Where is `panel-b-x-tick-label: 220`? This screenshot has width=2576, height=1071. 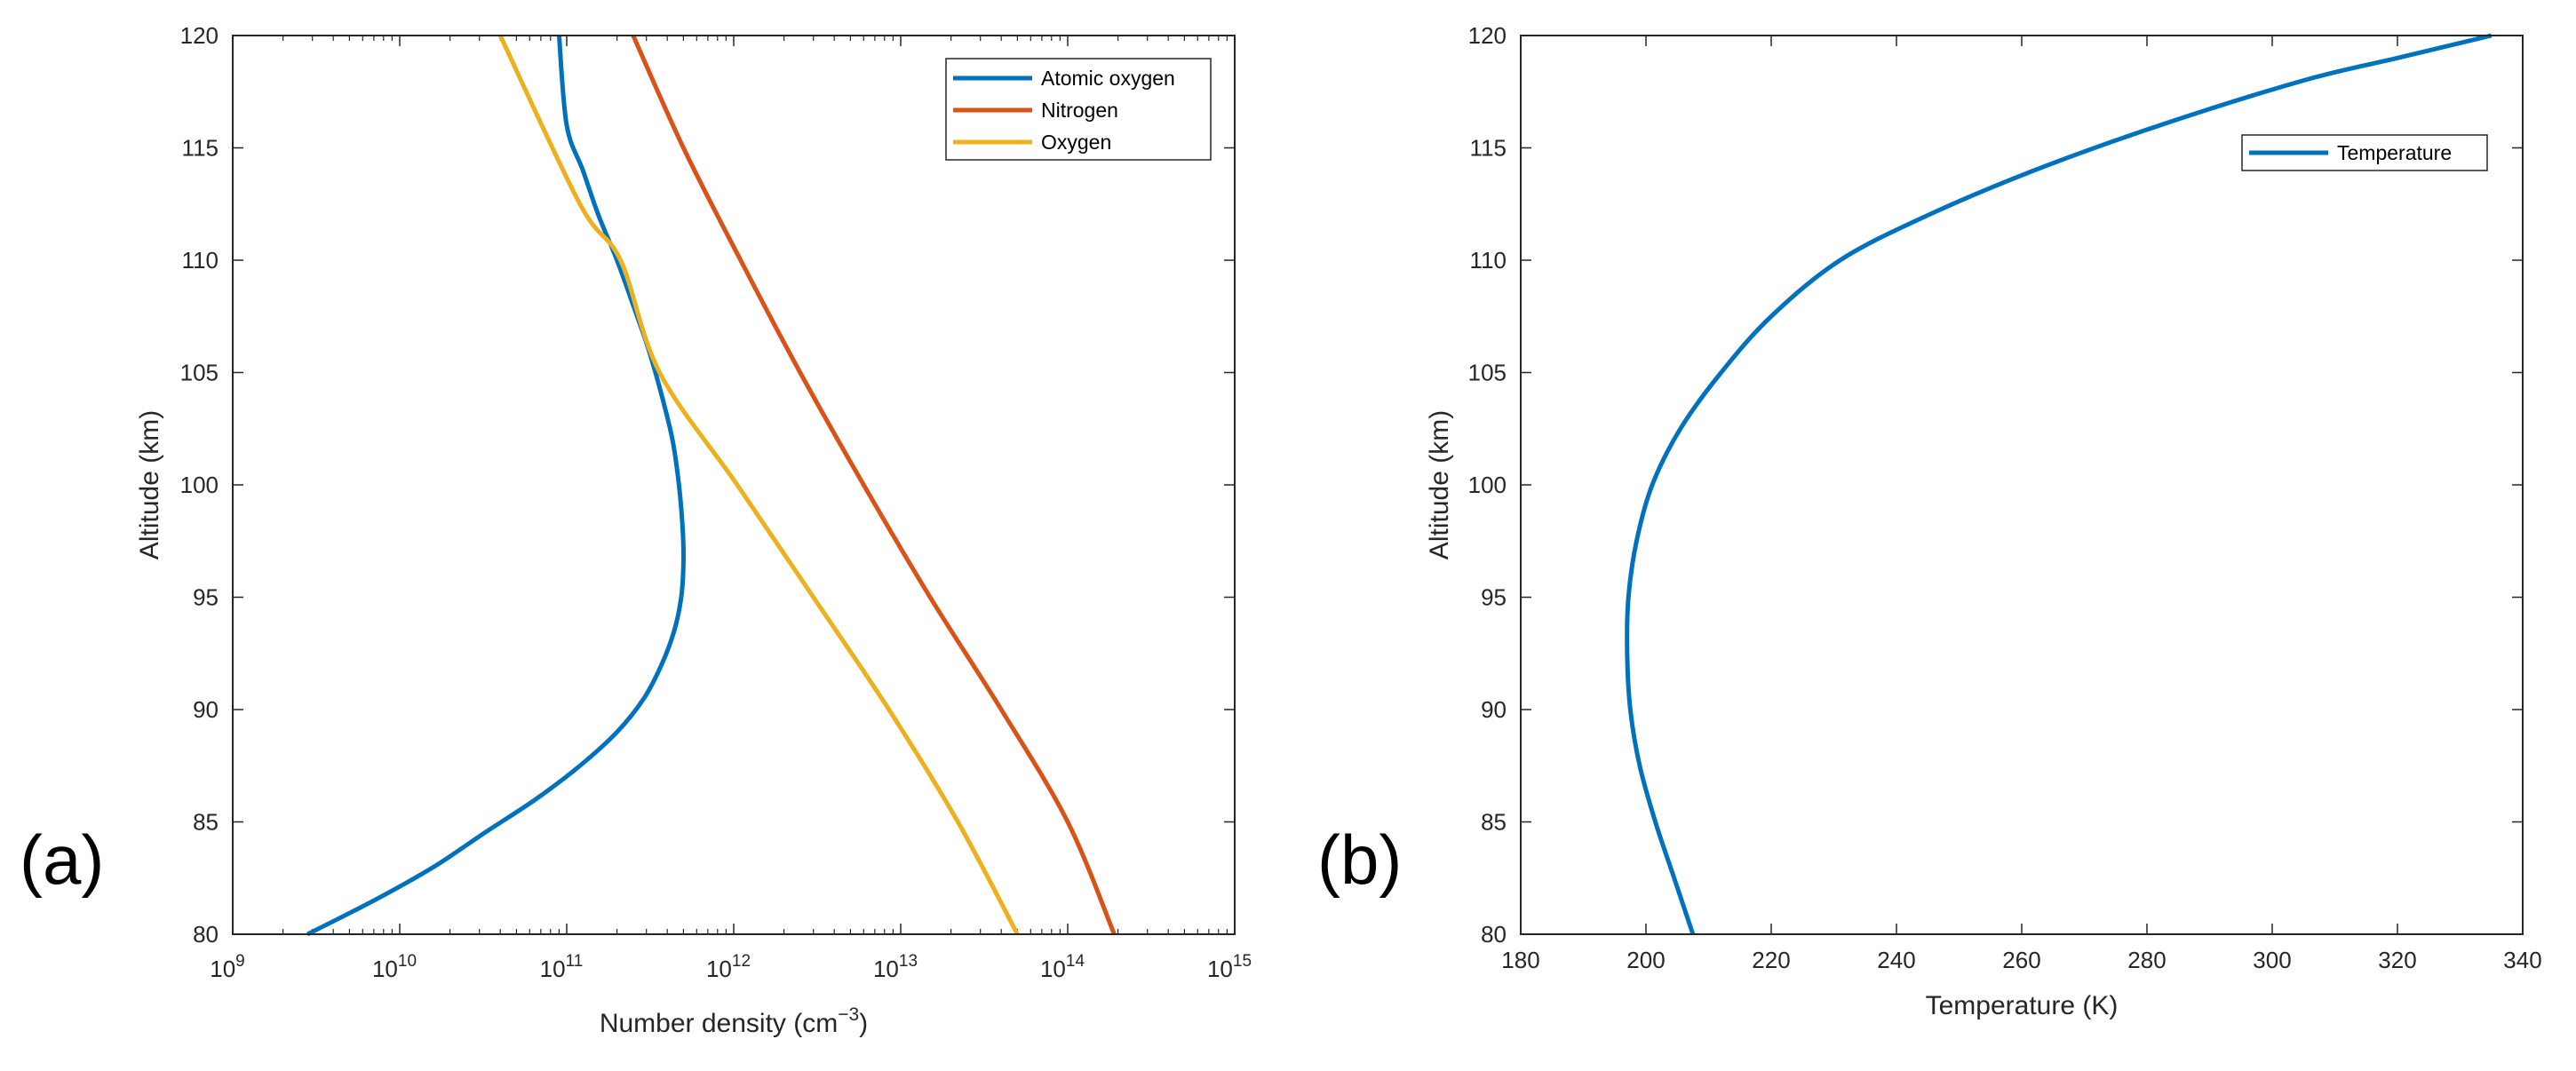 panel-b-x-tick-label: 220 is located at coordinates (1771, 960).